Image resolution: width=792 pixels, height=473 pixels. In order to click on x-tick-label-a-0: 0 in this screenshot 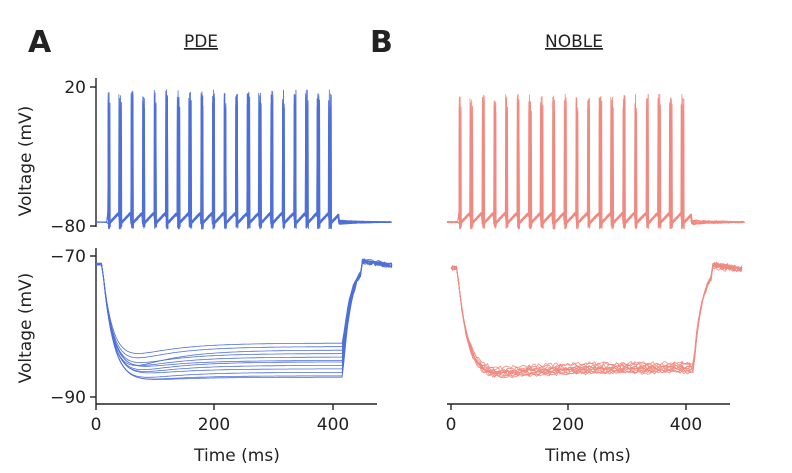, I will do `click(96, 425)`.